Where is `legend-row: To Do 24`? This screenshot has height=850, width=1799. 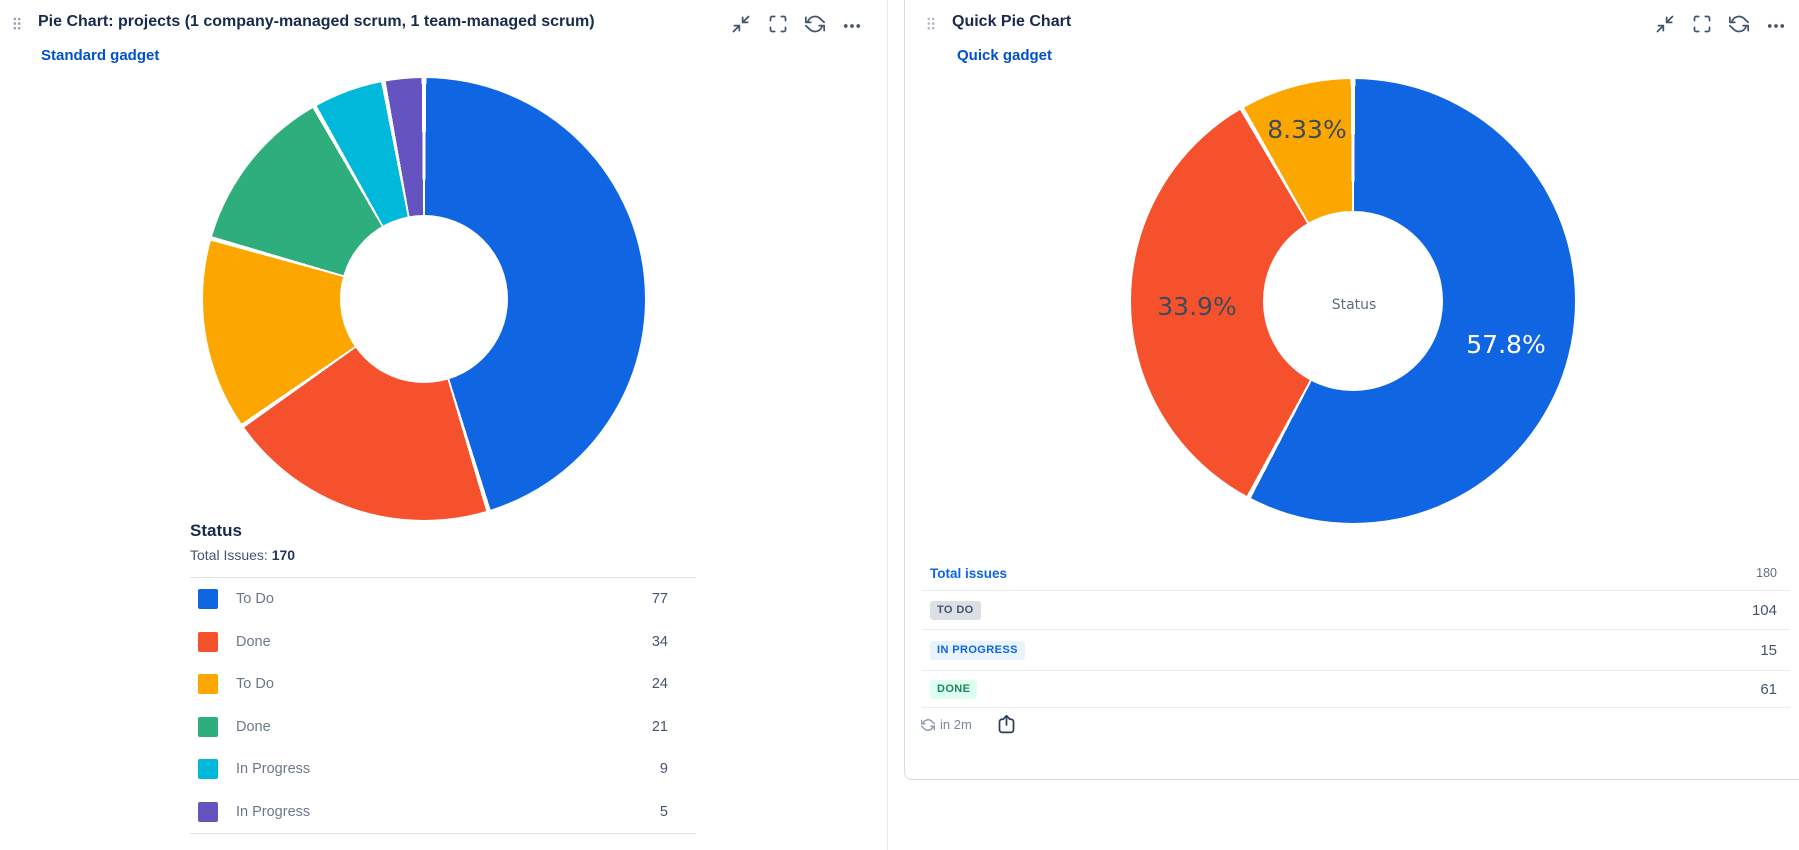
legend-row: To Do 24 is located at coordinates (443, 684).